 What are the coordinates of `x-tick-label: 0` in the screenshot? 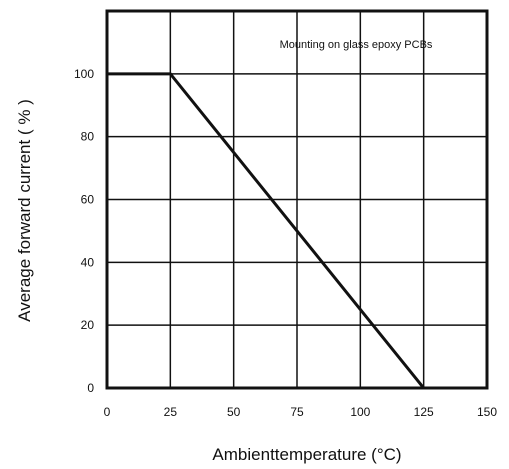 It's located at (107, 412).